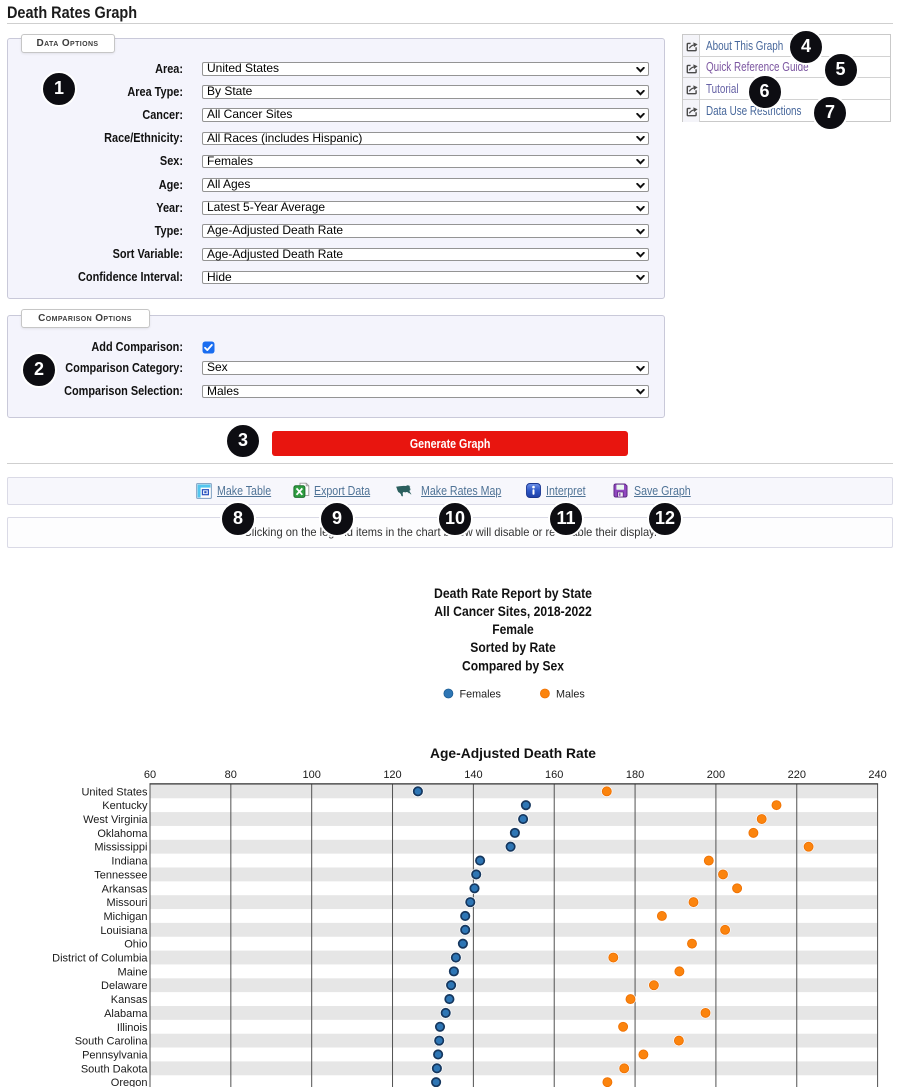  Describe the element at coordinates (231, 775) in the screenshot. I see `svg-text: 80` at that location.